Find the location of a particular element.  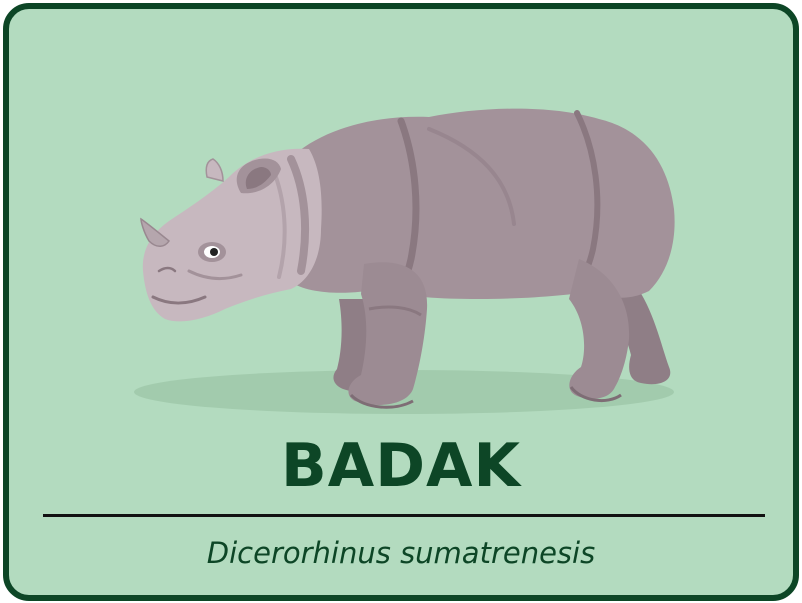

rhino-near-front-foot is located at coordinates (381, 401).